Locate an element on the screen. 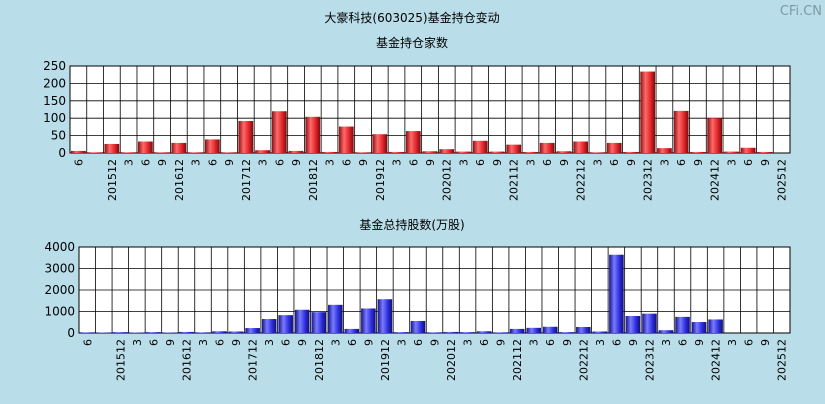 Image resolution: width=825 pixels, height=404 pixels. chart2-ytick-label: 2000 is located at coordinates (59, 290).